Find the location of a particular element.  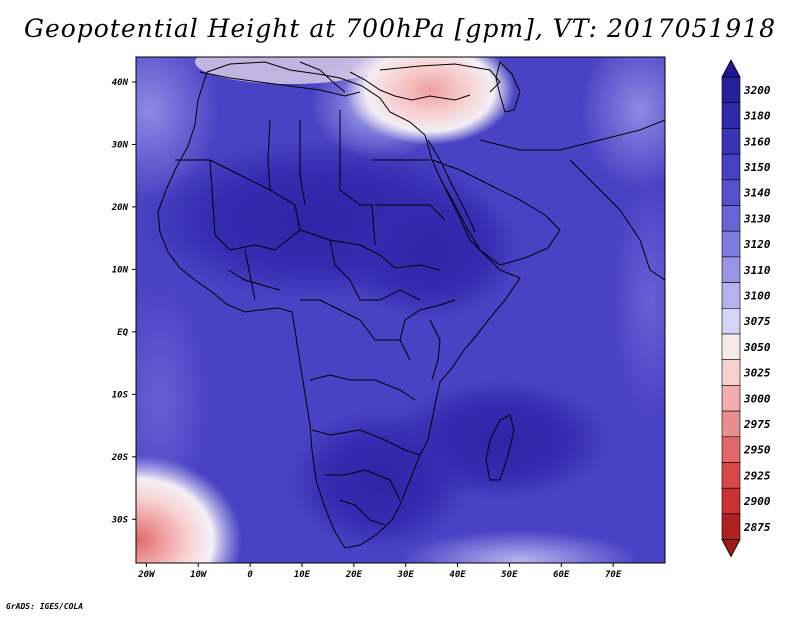

x-axis: 20W 10W 0 10E 20E 30E 40E 50E 60E 70E is located at coordinates (379, 571).